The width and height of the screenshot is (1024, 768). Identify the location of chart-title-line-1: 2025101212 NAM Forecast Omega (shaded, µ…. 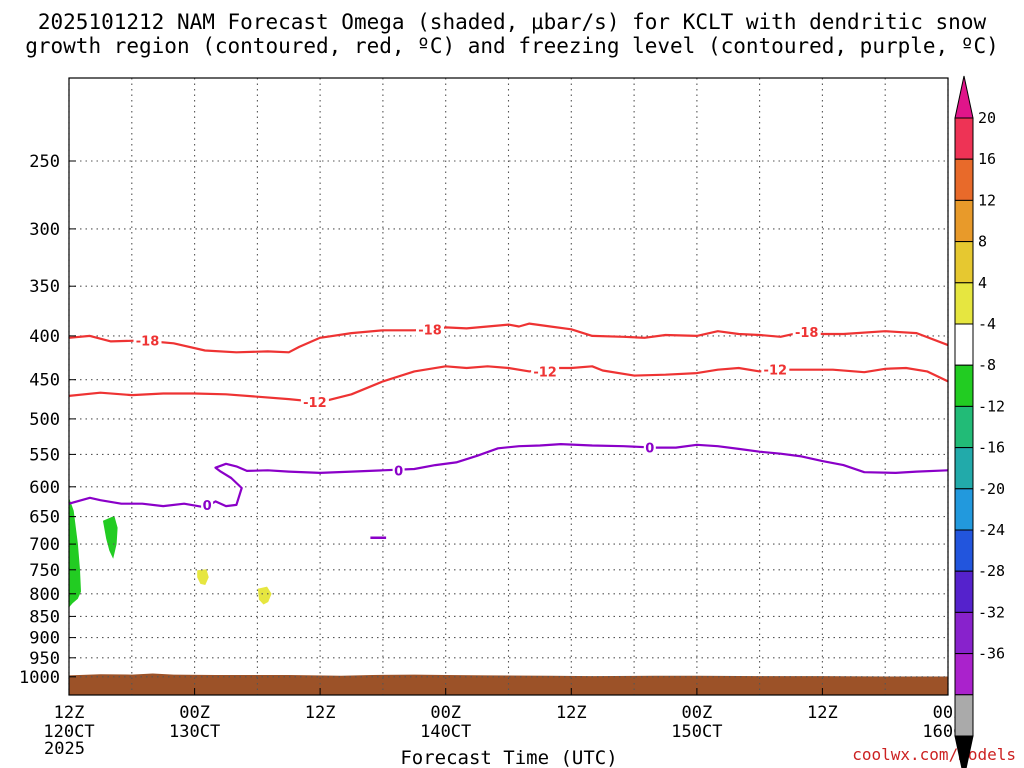
(512, 22).